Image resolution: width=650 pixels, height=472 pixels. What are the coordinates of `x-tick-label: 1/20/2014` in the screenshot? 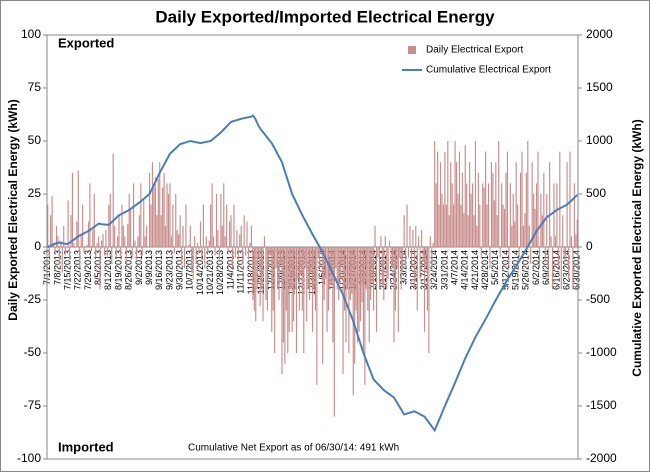 It's located at (342, 270).